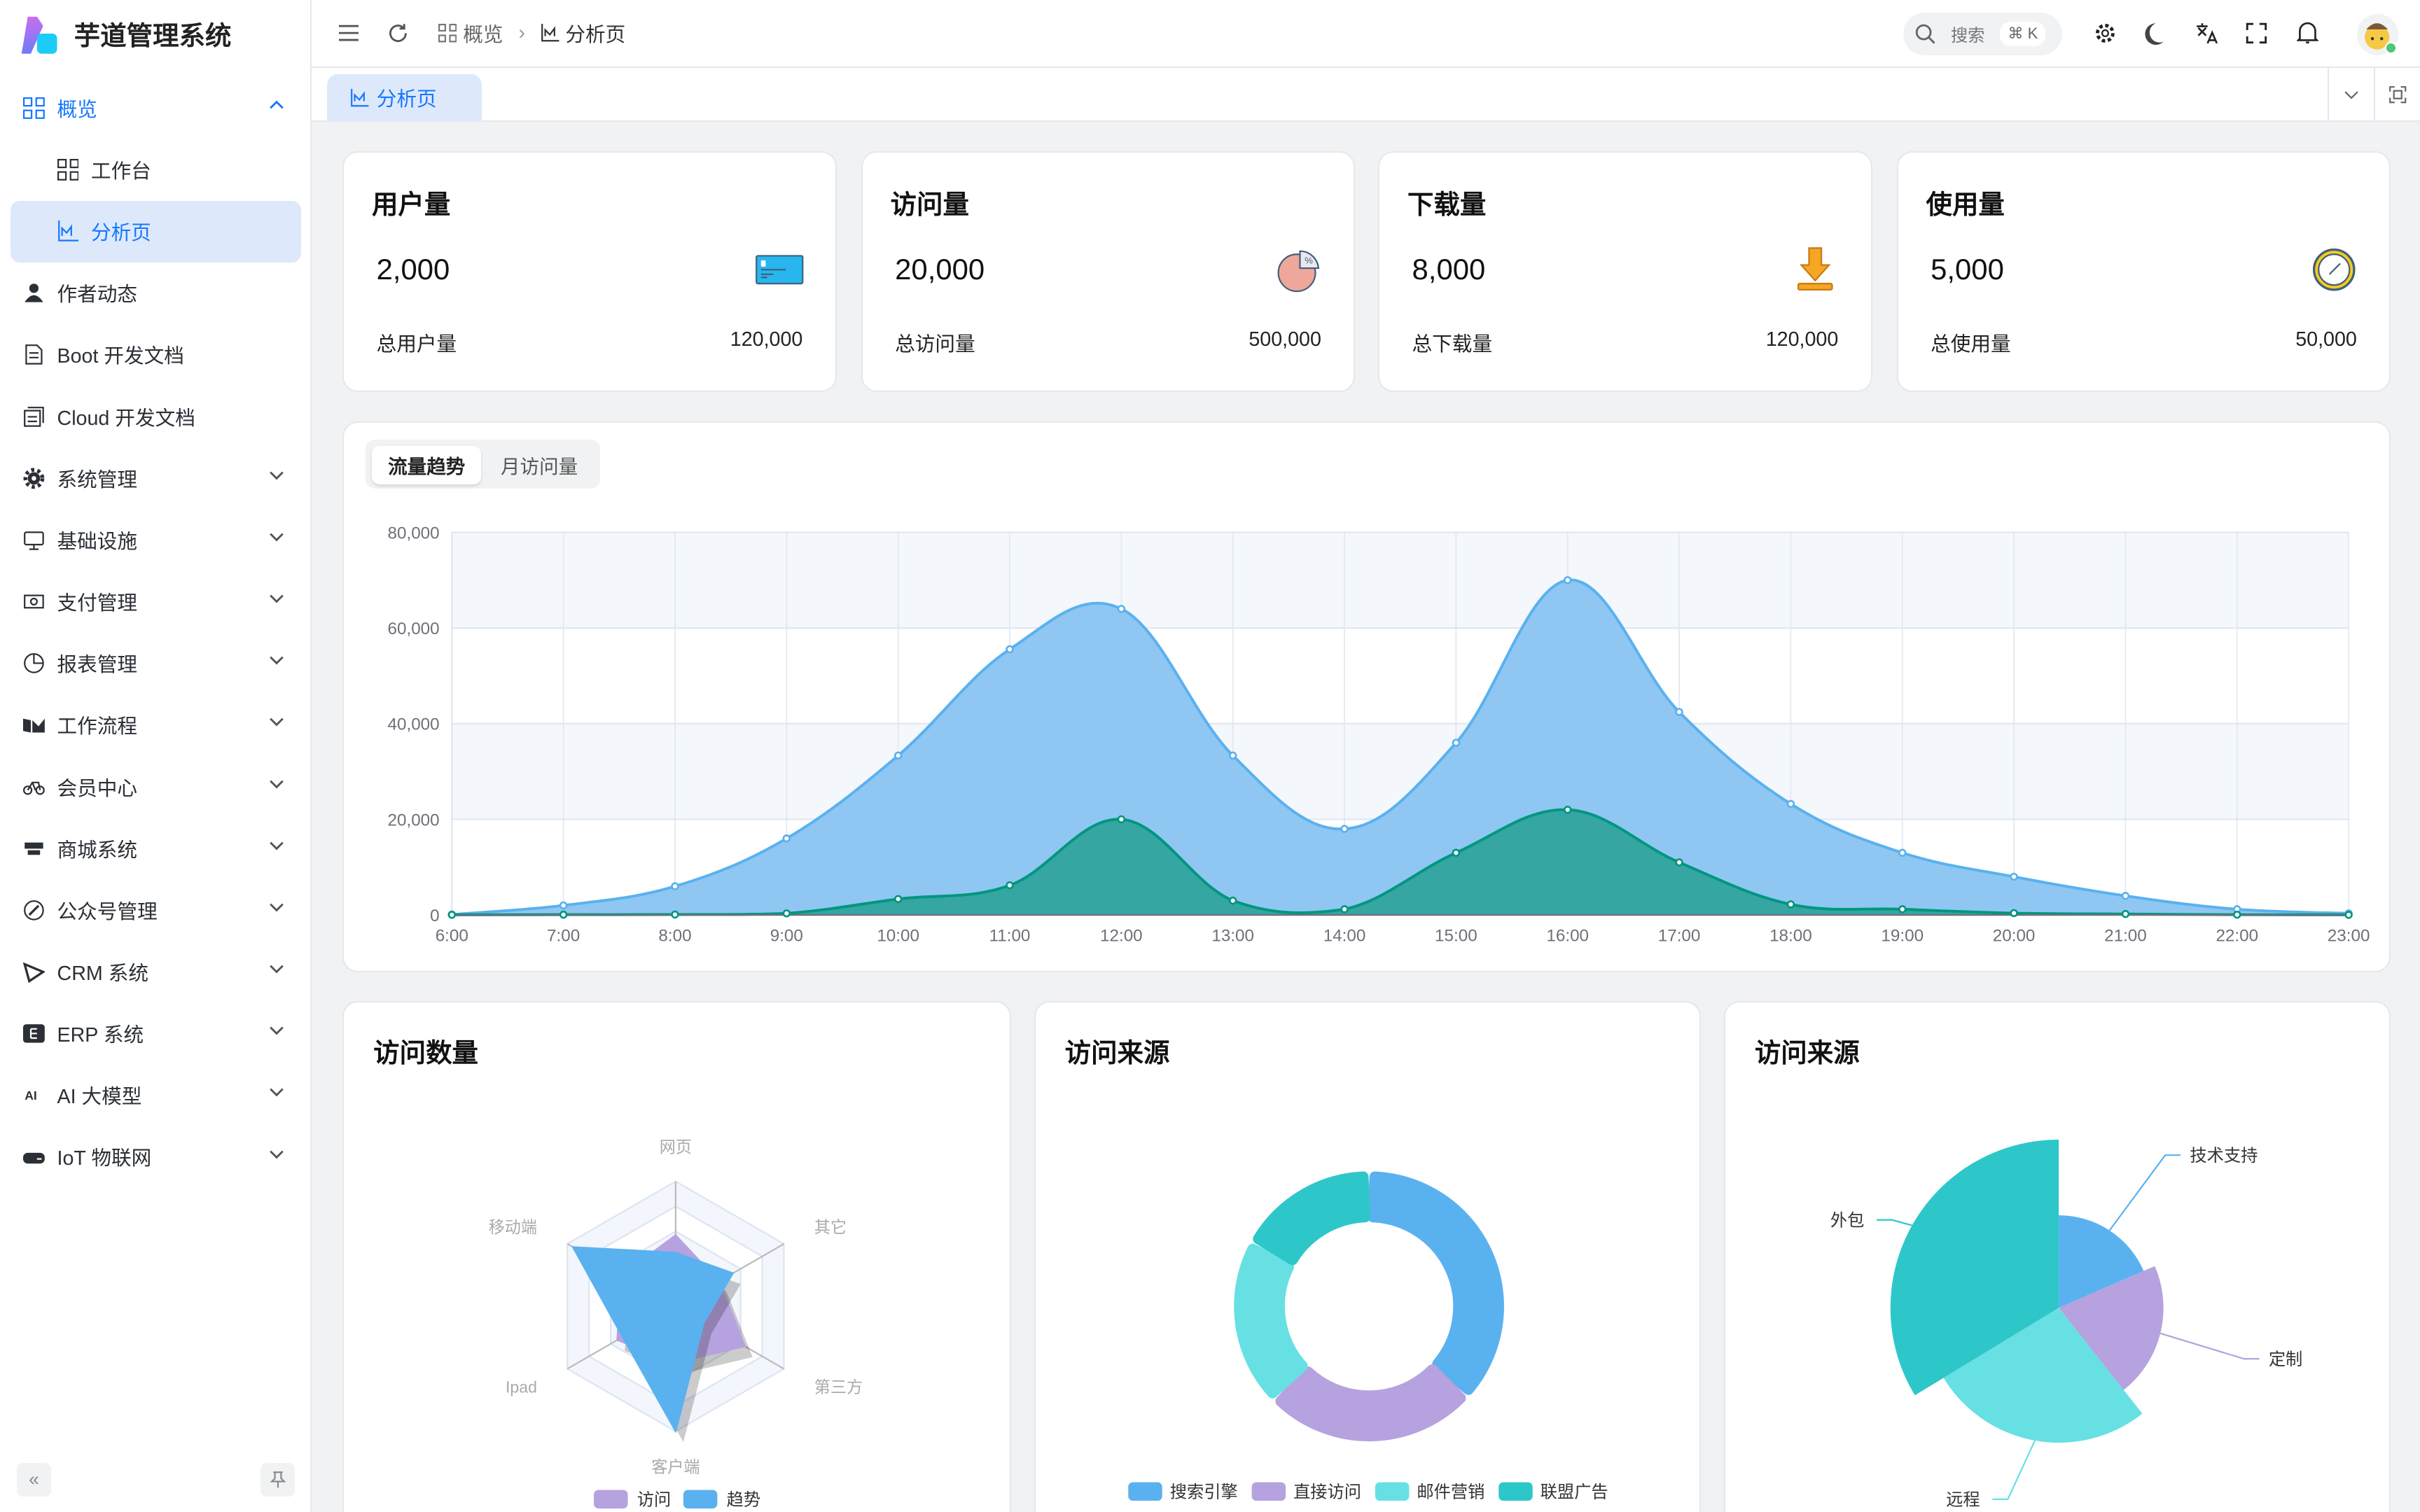 Image resolution: width=2420 pixels, height=1512 pixels. What do you see at coordinates (123, 33) in the screenshot?
I see `logo: 芋道管理系统` at bounding box center [123, 33].